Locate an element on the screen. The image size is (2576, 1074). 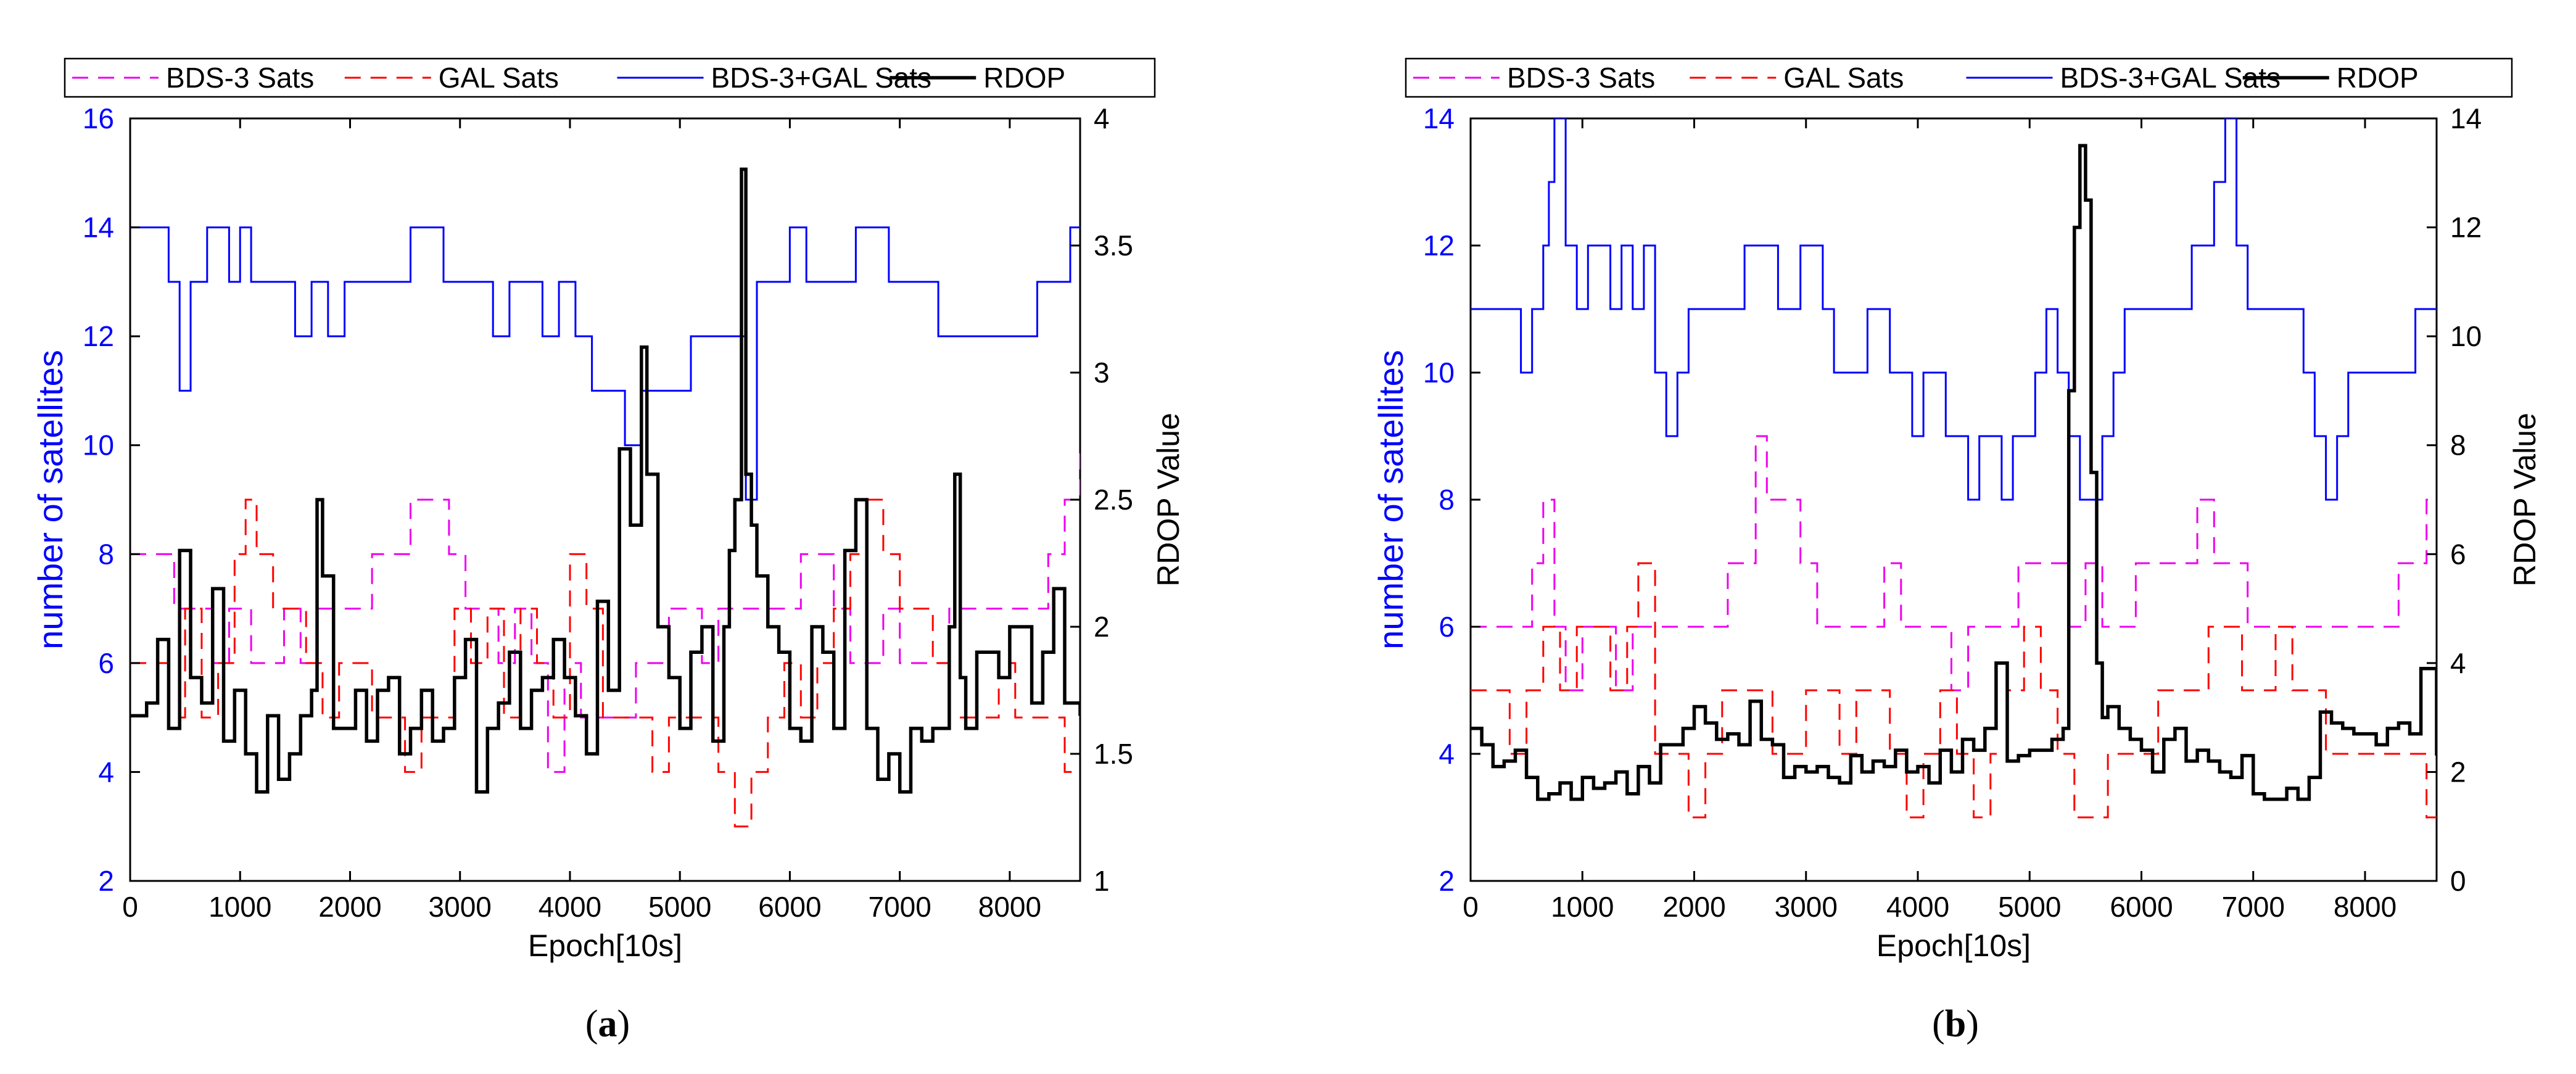
y-right-tick-label: 8 is located at coordinates (2458, 445).